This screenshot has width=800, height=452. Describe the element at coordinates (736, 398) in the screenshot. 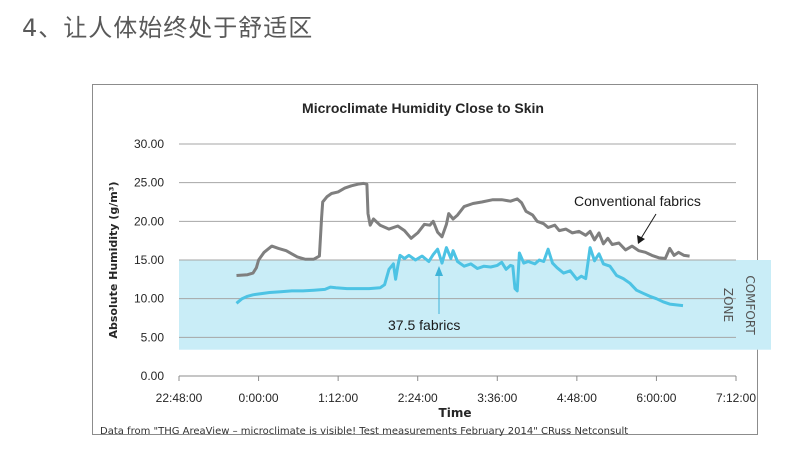

I see `x-tick-label: 7:12:00` at that location.